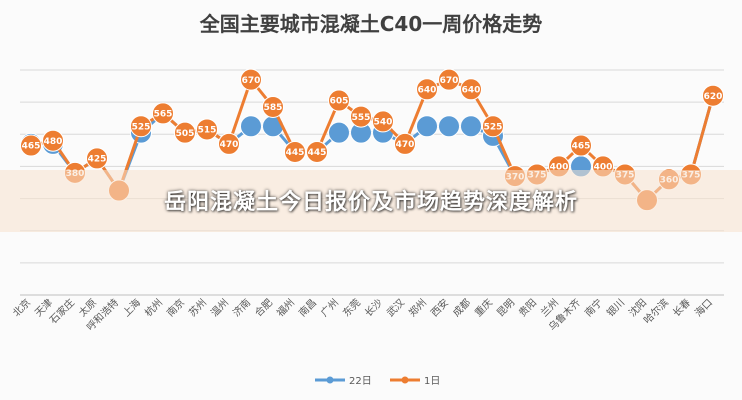  Describe the element at coordinates (373, 308) in the screenshot. I see `x-tick-label: 长沙` at that location.